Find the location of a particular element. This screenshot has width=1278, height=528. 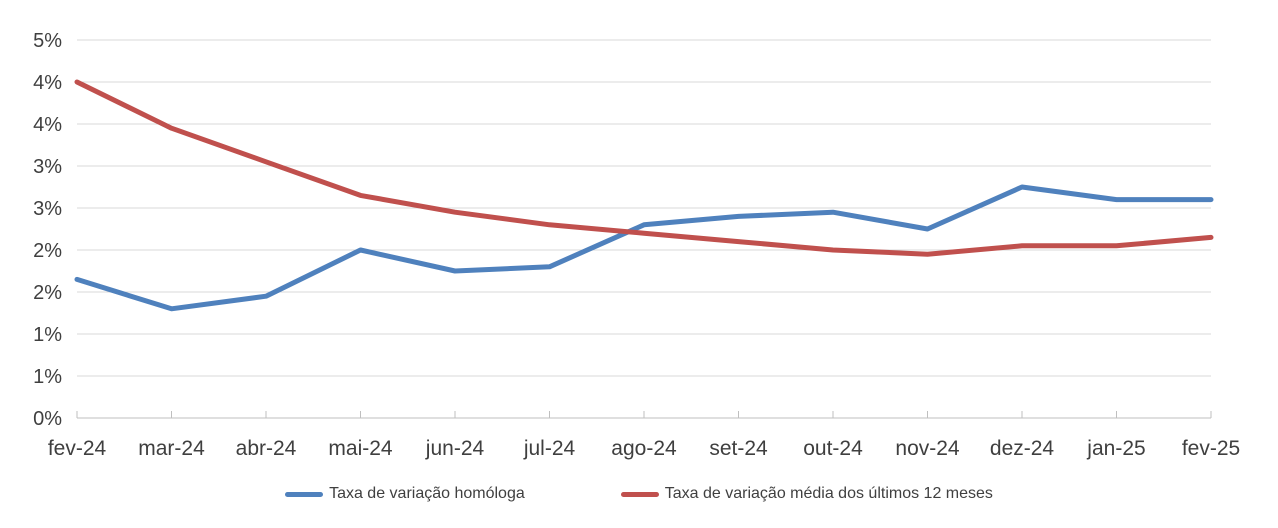

x-tick-label: mar-24 is located at coordinates (171, 448).